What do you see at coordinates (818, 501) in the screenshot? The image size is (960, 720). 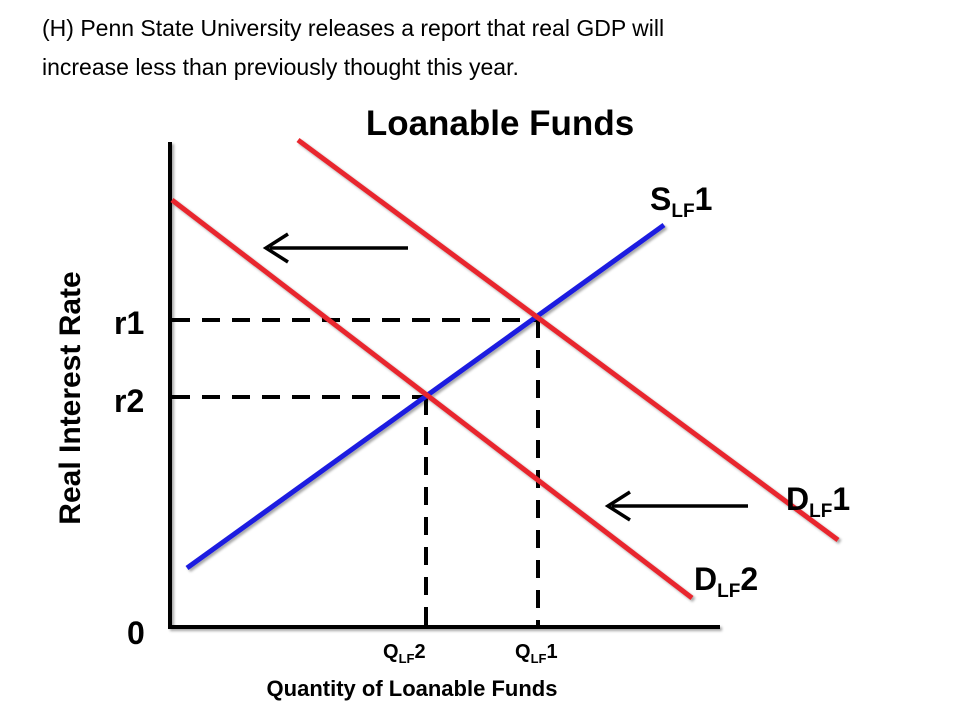 I see `demand-1-label: DLF1` at bounding box center [818, 501].